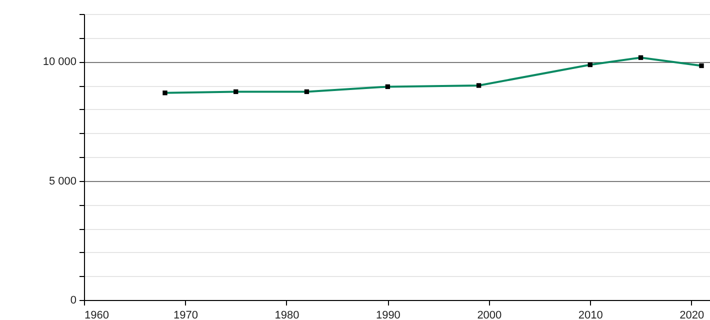 This screenshot has width=710, height=320. What do you see at coordinates (73, 300) in the screenshot?
I see `y-tick-label: 0` at bounding box center [73, 300].